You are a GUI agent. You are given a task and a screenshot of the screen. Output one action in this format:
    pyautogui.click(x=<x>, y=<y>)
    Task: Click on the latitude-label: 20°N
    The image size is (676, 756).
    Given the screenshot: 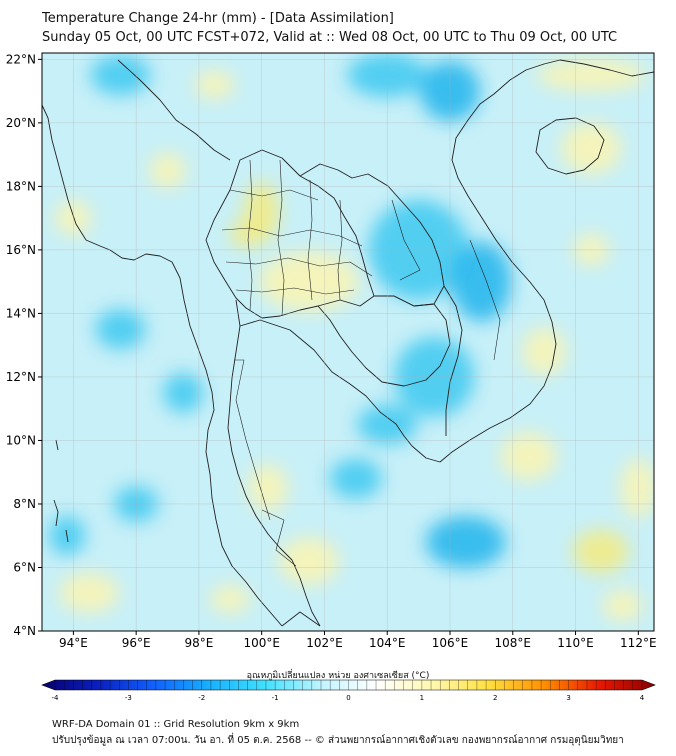 What is the action you would take?
    pyautogui.click(x=21, y=123)
    